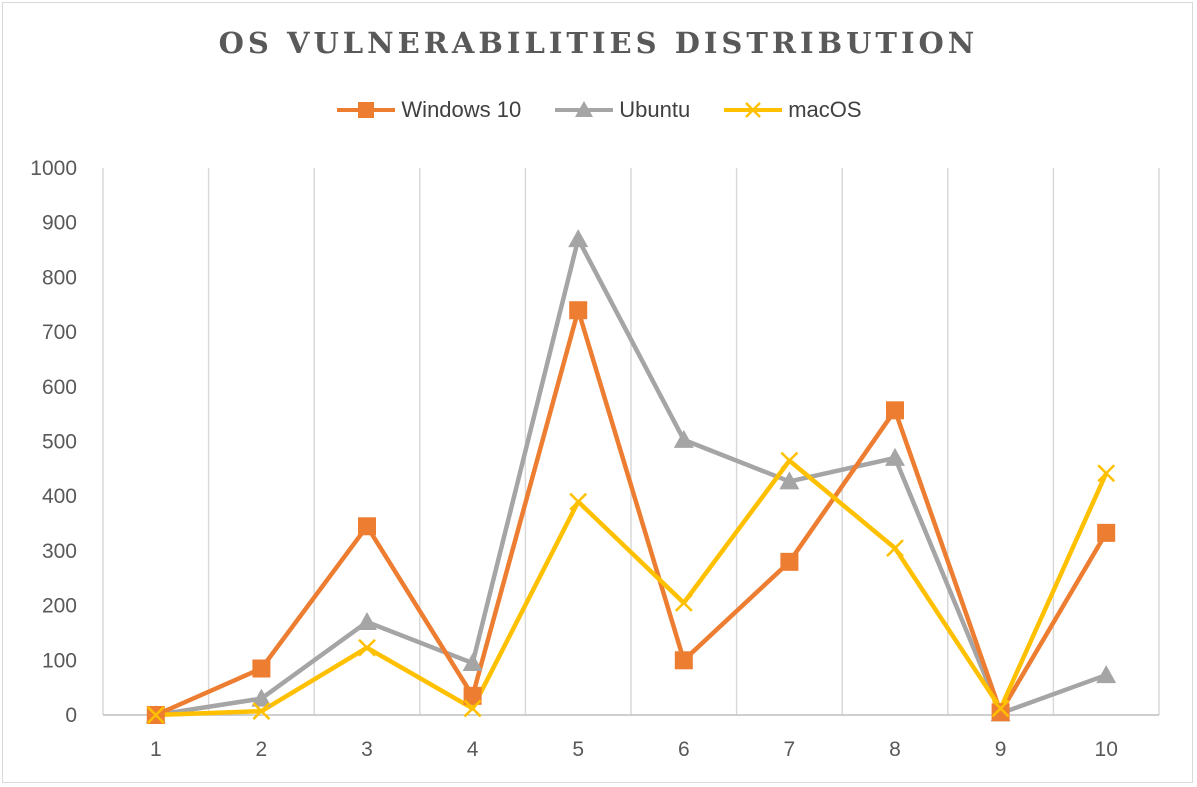 The image size is (1197, 787). Describe the element at coordinates (473, 749) in the screenshot. I see `x-tick-label: 4` at that location.